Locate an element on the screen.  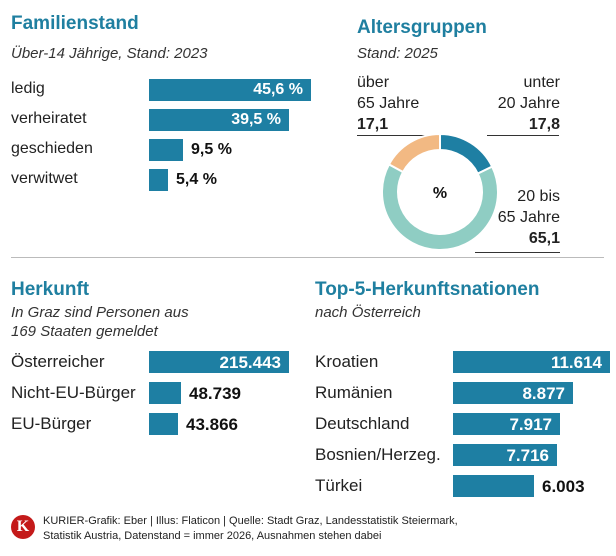
value-label-verheiratet: 39,5 % is located at coordinates (256, 119).